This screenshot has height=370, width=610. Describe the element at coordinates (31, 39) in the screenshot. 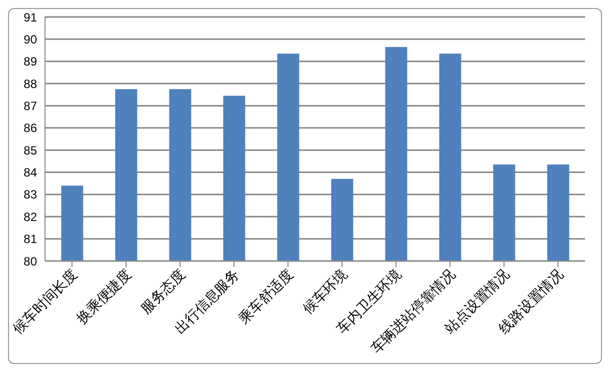

I see `y-tick-label: 90` at that location.